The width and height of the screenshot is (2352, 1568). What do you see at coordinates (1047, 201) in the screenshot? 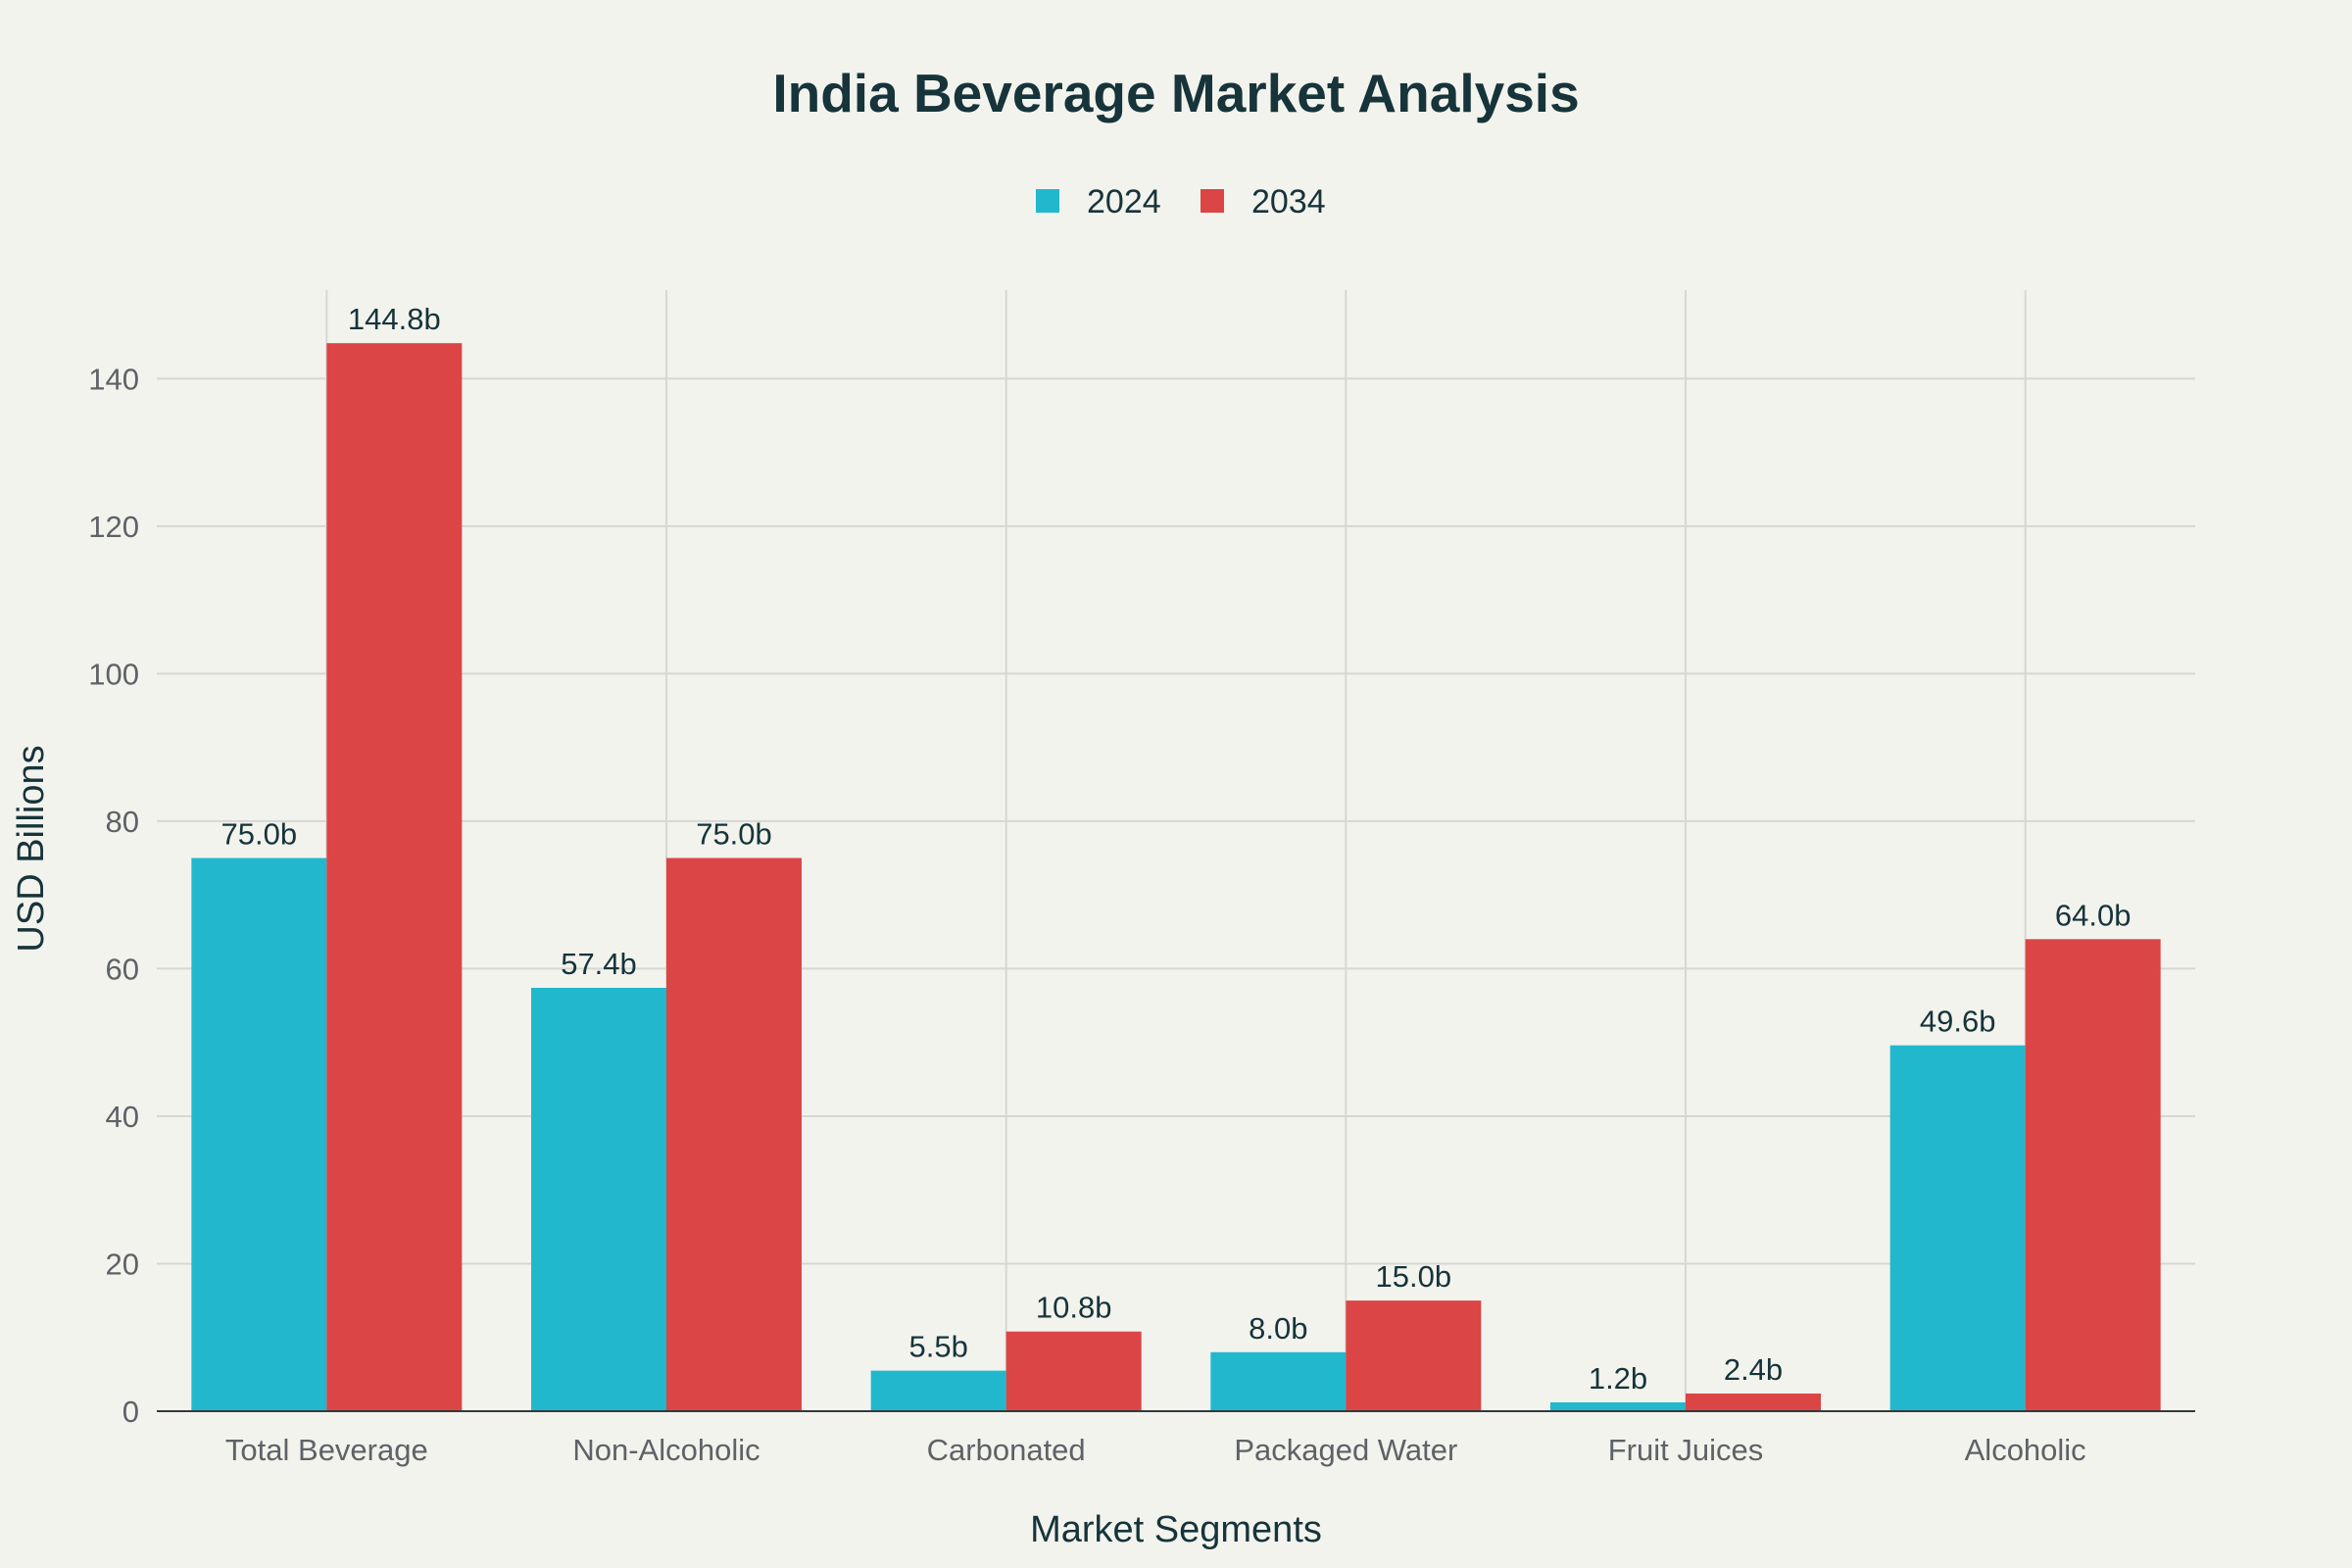
I see `legend-swatch-2024` at bounding box center [1047, 201].